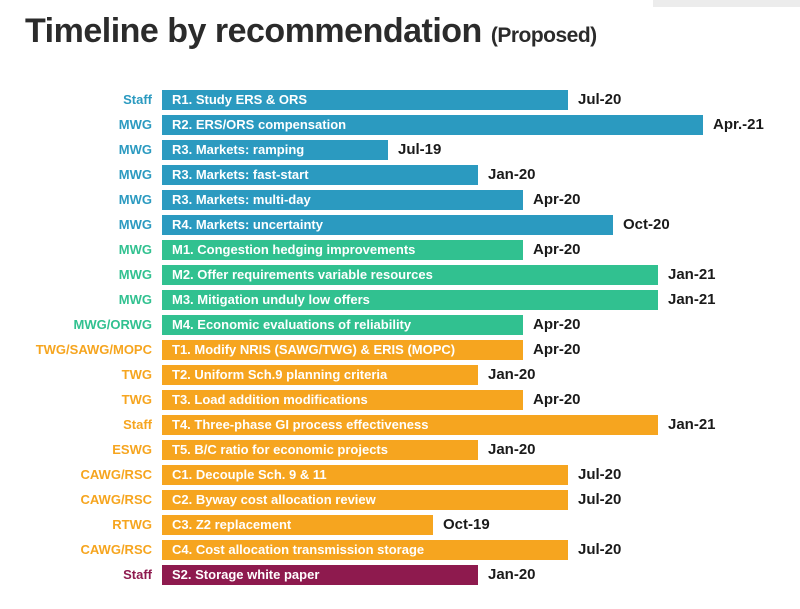 The width and height of the screenshot is (800, 609). I want to click on timeline-bar: M3. Mitigation unduly low offers, so click(410, 300).